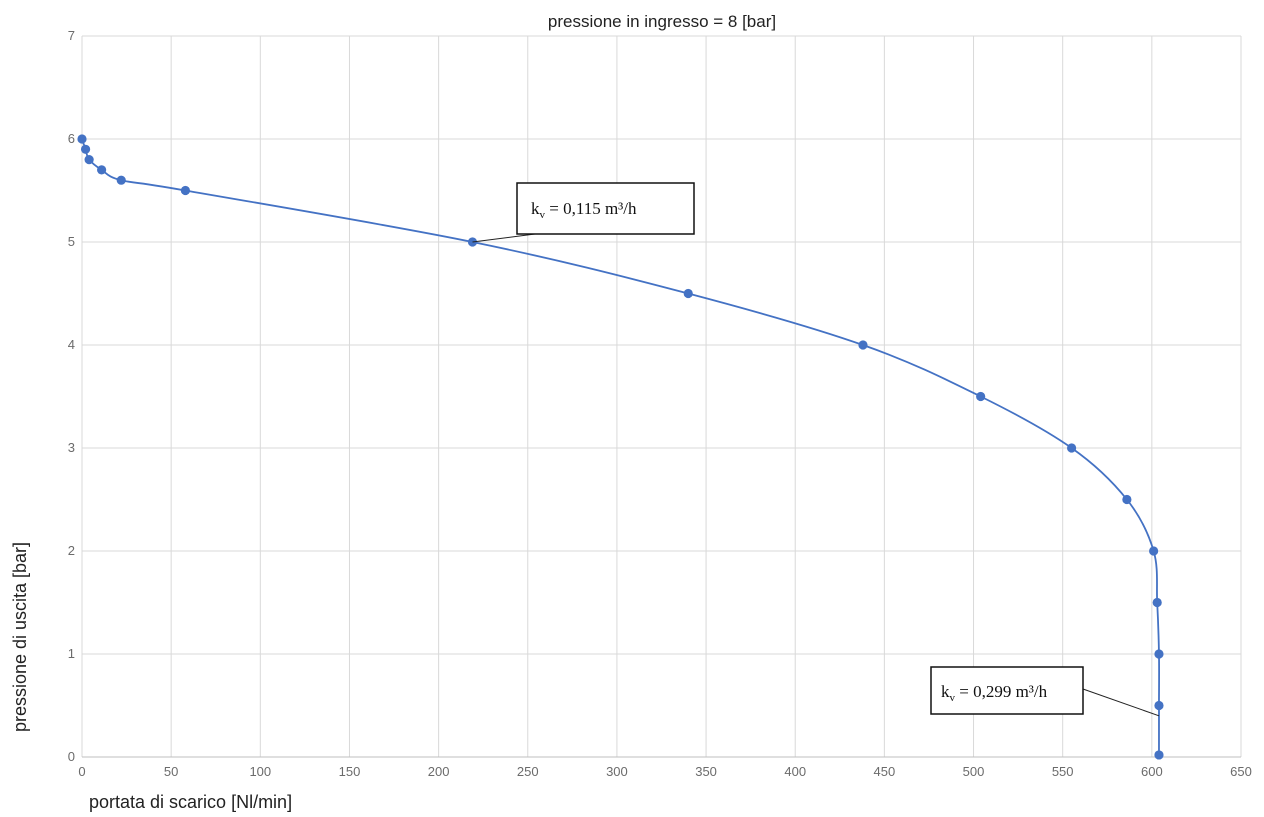  I want to click on annotation-label: kv = 0,299 m³/h, so click(994, 693).